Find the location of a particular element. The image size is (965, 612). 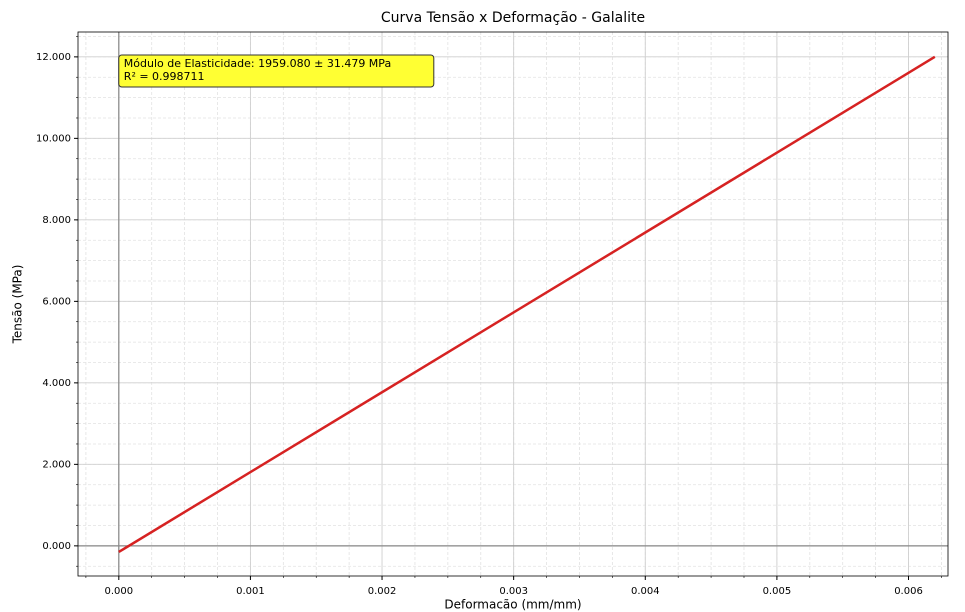

y-tick-label: 8.000 is located at coordinates (56, 220).